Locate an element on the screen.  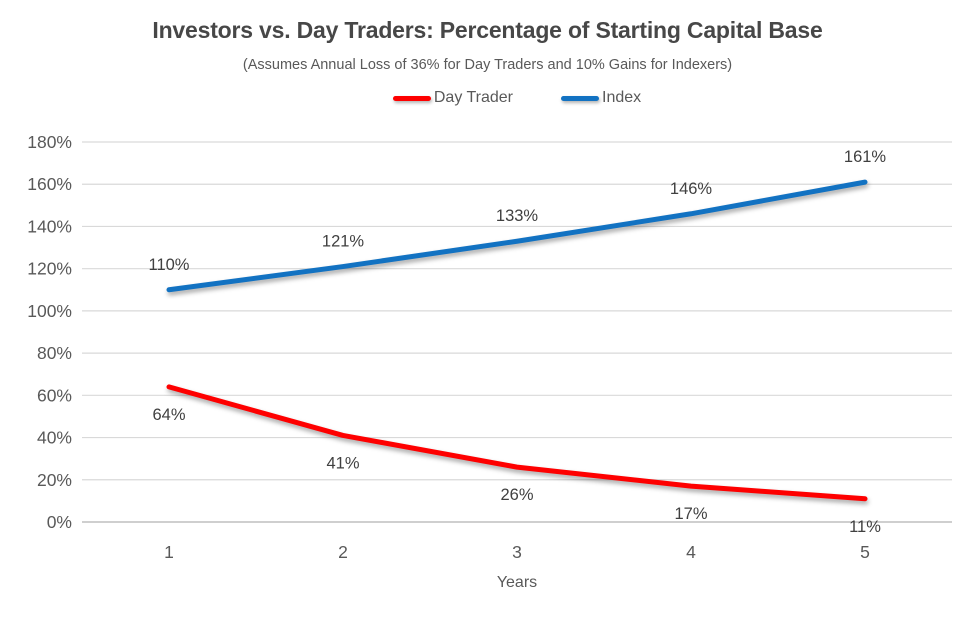
y-tick-label: 60% is located at coordinates (54, 395).